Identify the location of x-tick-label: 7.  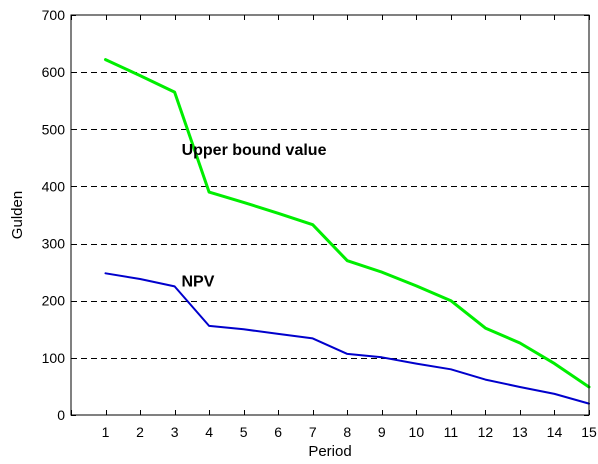
(313, 432).